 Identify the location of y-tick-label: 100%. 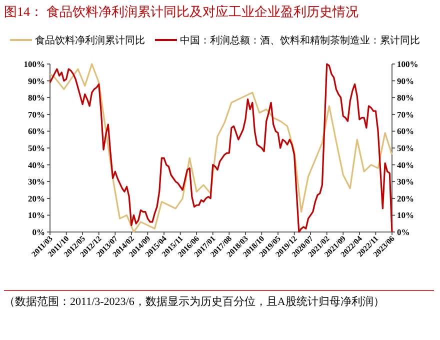
(34, 64).